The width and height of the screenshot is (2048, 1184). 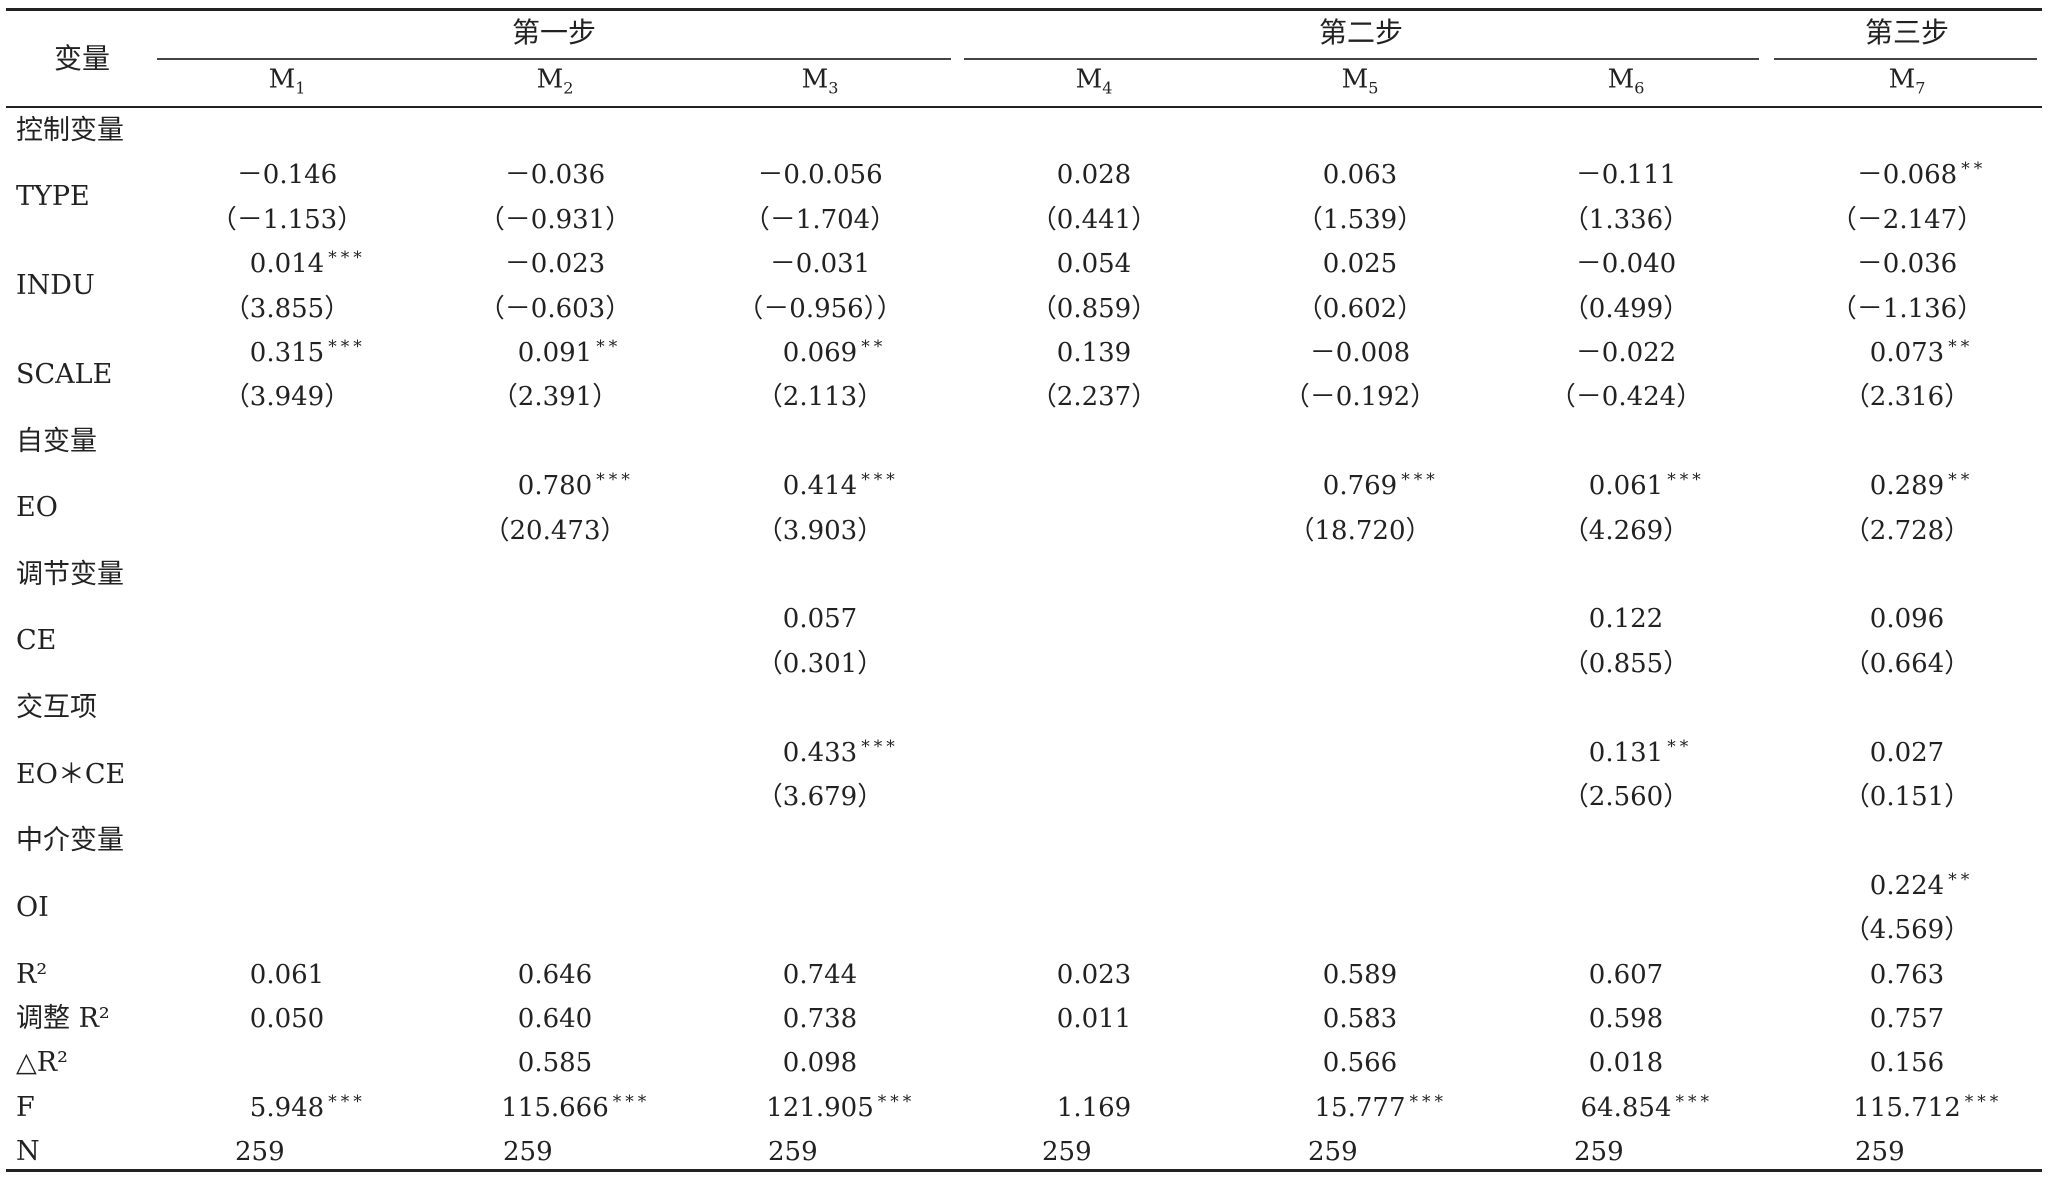 What do you see at coordinates (833, 88) in the screenshot?
I see `model-subscript: 3` at bounding box center [833, 88].